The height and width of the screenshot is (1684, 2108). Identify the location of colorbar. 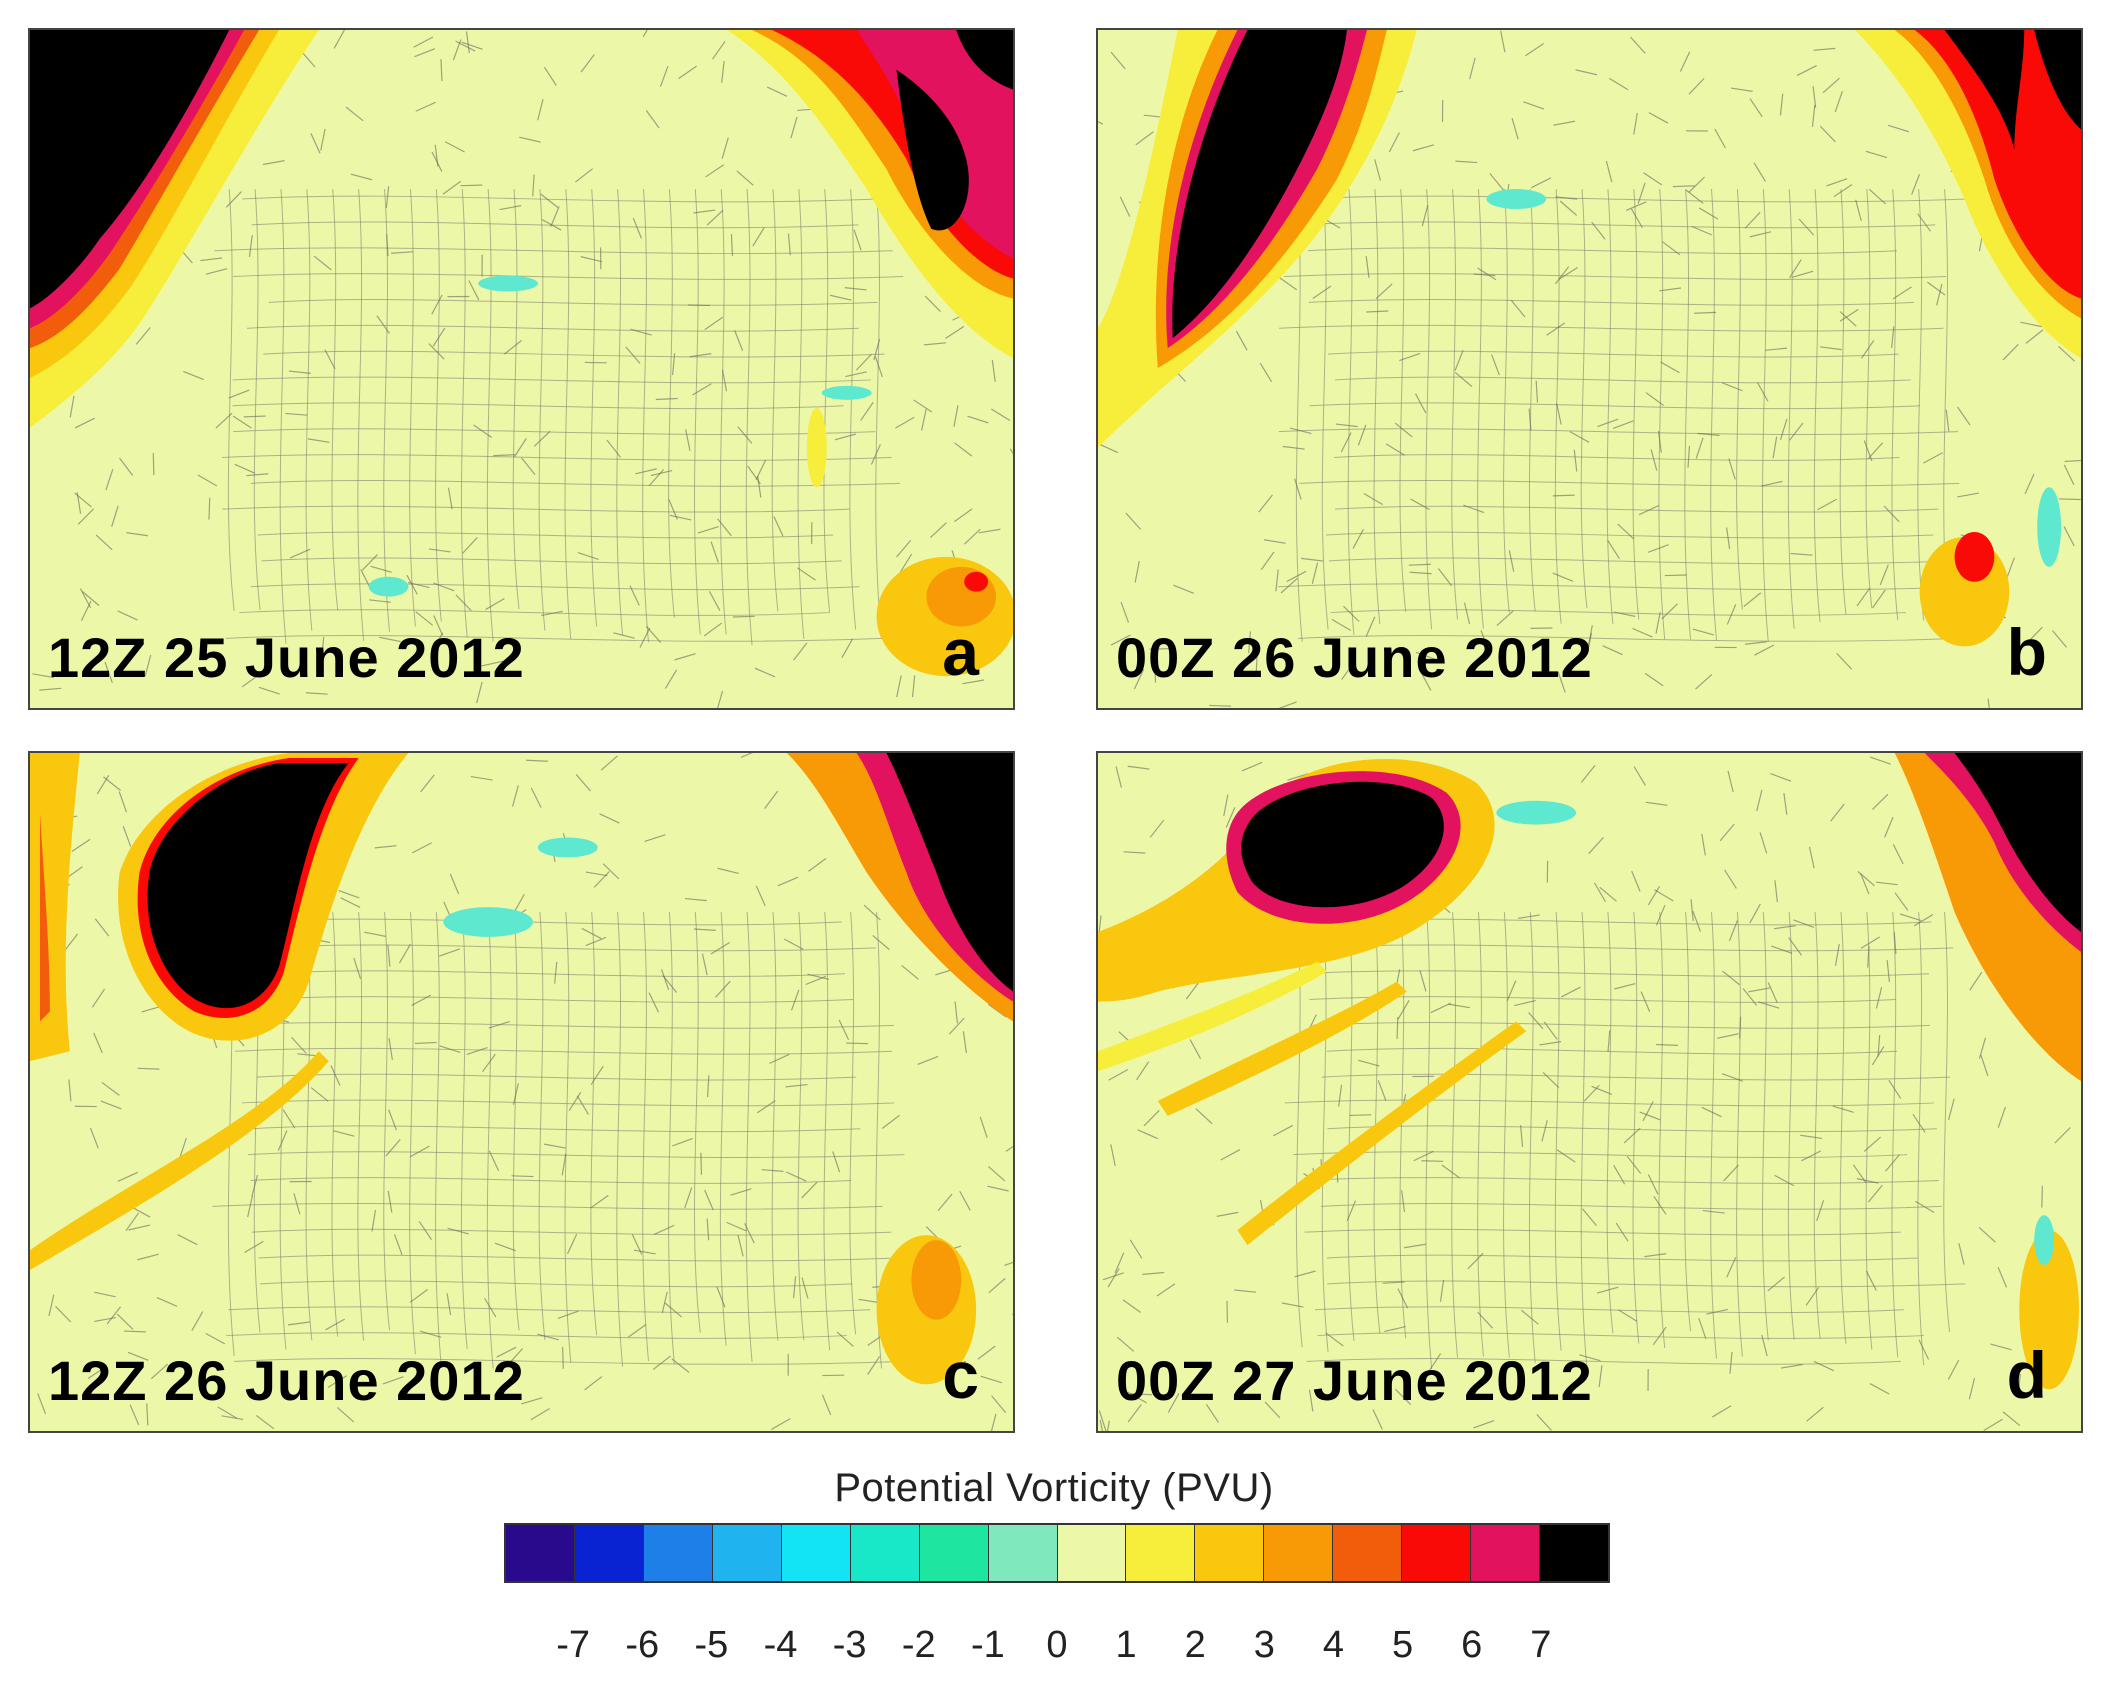
(1057, 1553).